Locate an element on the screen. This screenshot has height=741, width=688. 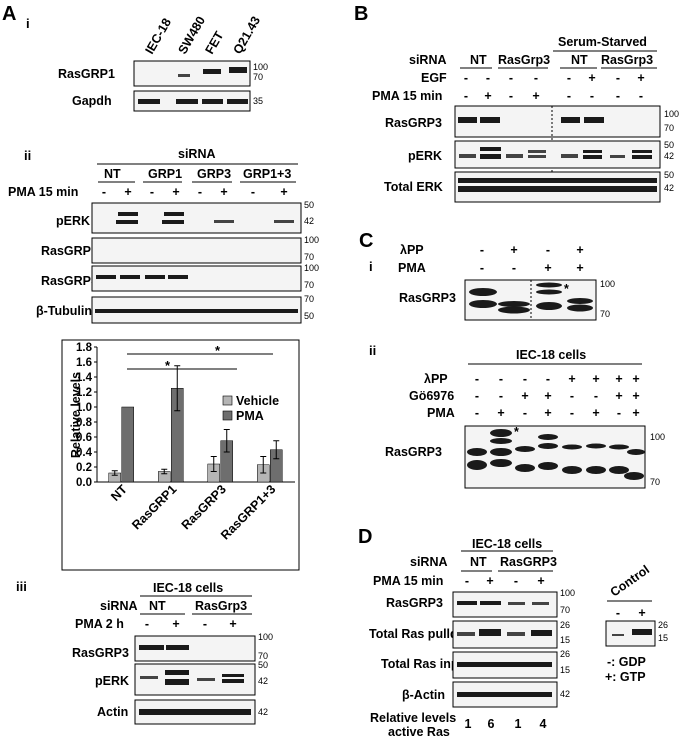
row-label-perk-b: pERK is located at coordinates (425, 156).